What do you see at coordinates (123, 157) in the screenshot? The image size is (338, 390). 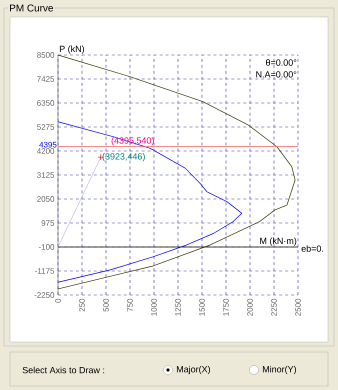 I see `annotation: (3923,446)` at bounding box center [123, 157].